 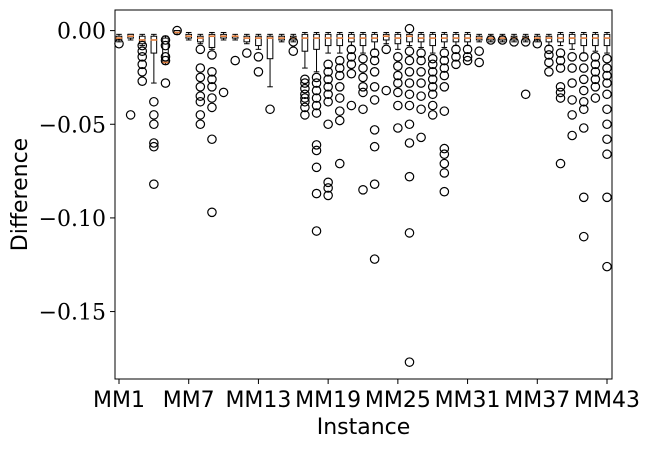 I want to click on box-group-mm39, so click(x=560, y=100).